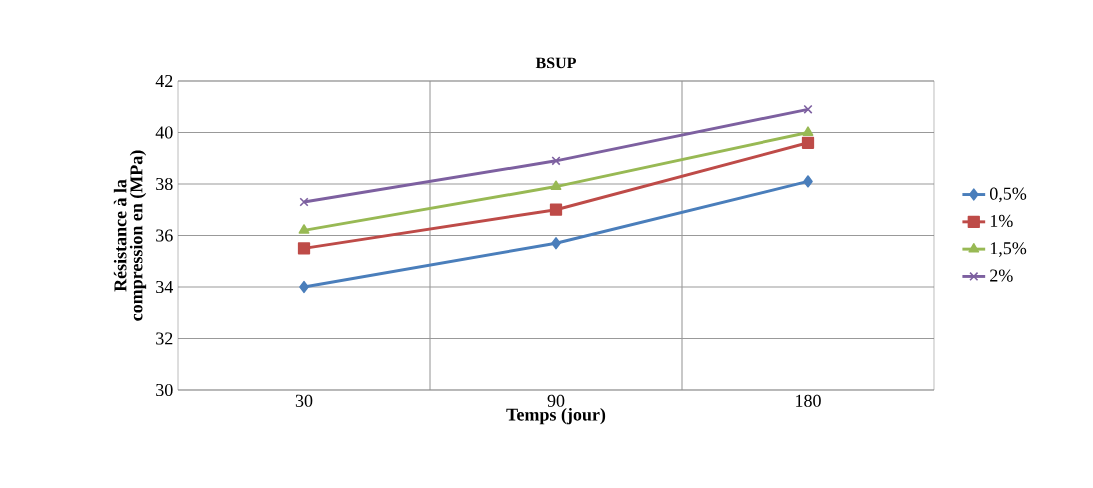  I want to click on y-tick-label: 40, so click(164, 132).